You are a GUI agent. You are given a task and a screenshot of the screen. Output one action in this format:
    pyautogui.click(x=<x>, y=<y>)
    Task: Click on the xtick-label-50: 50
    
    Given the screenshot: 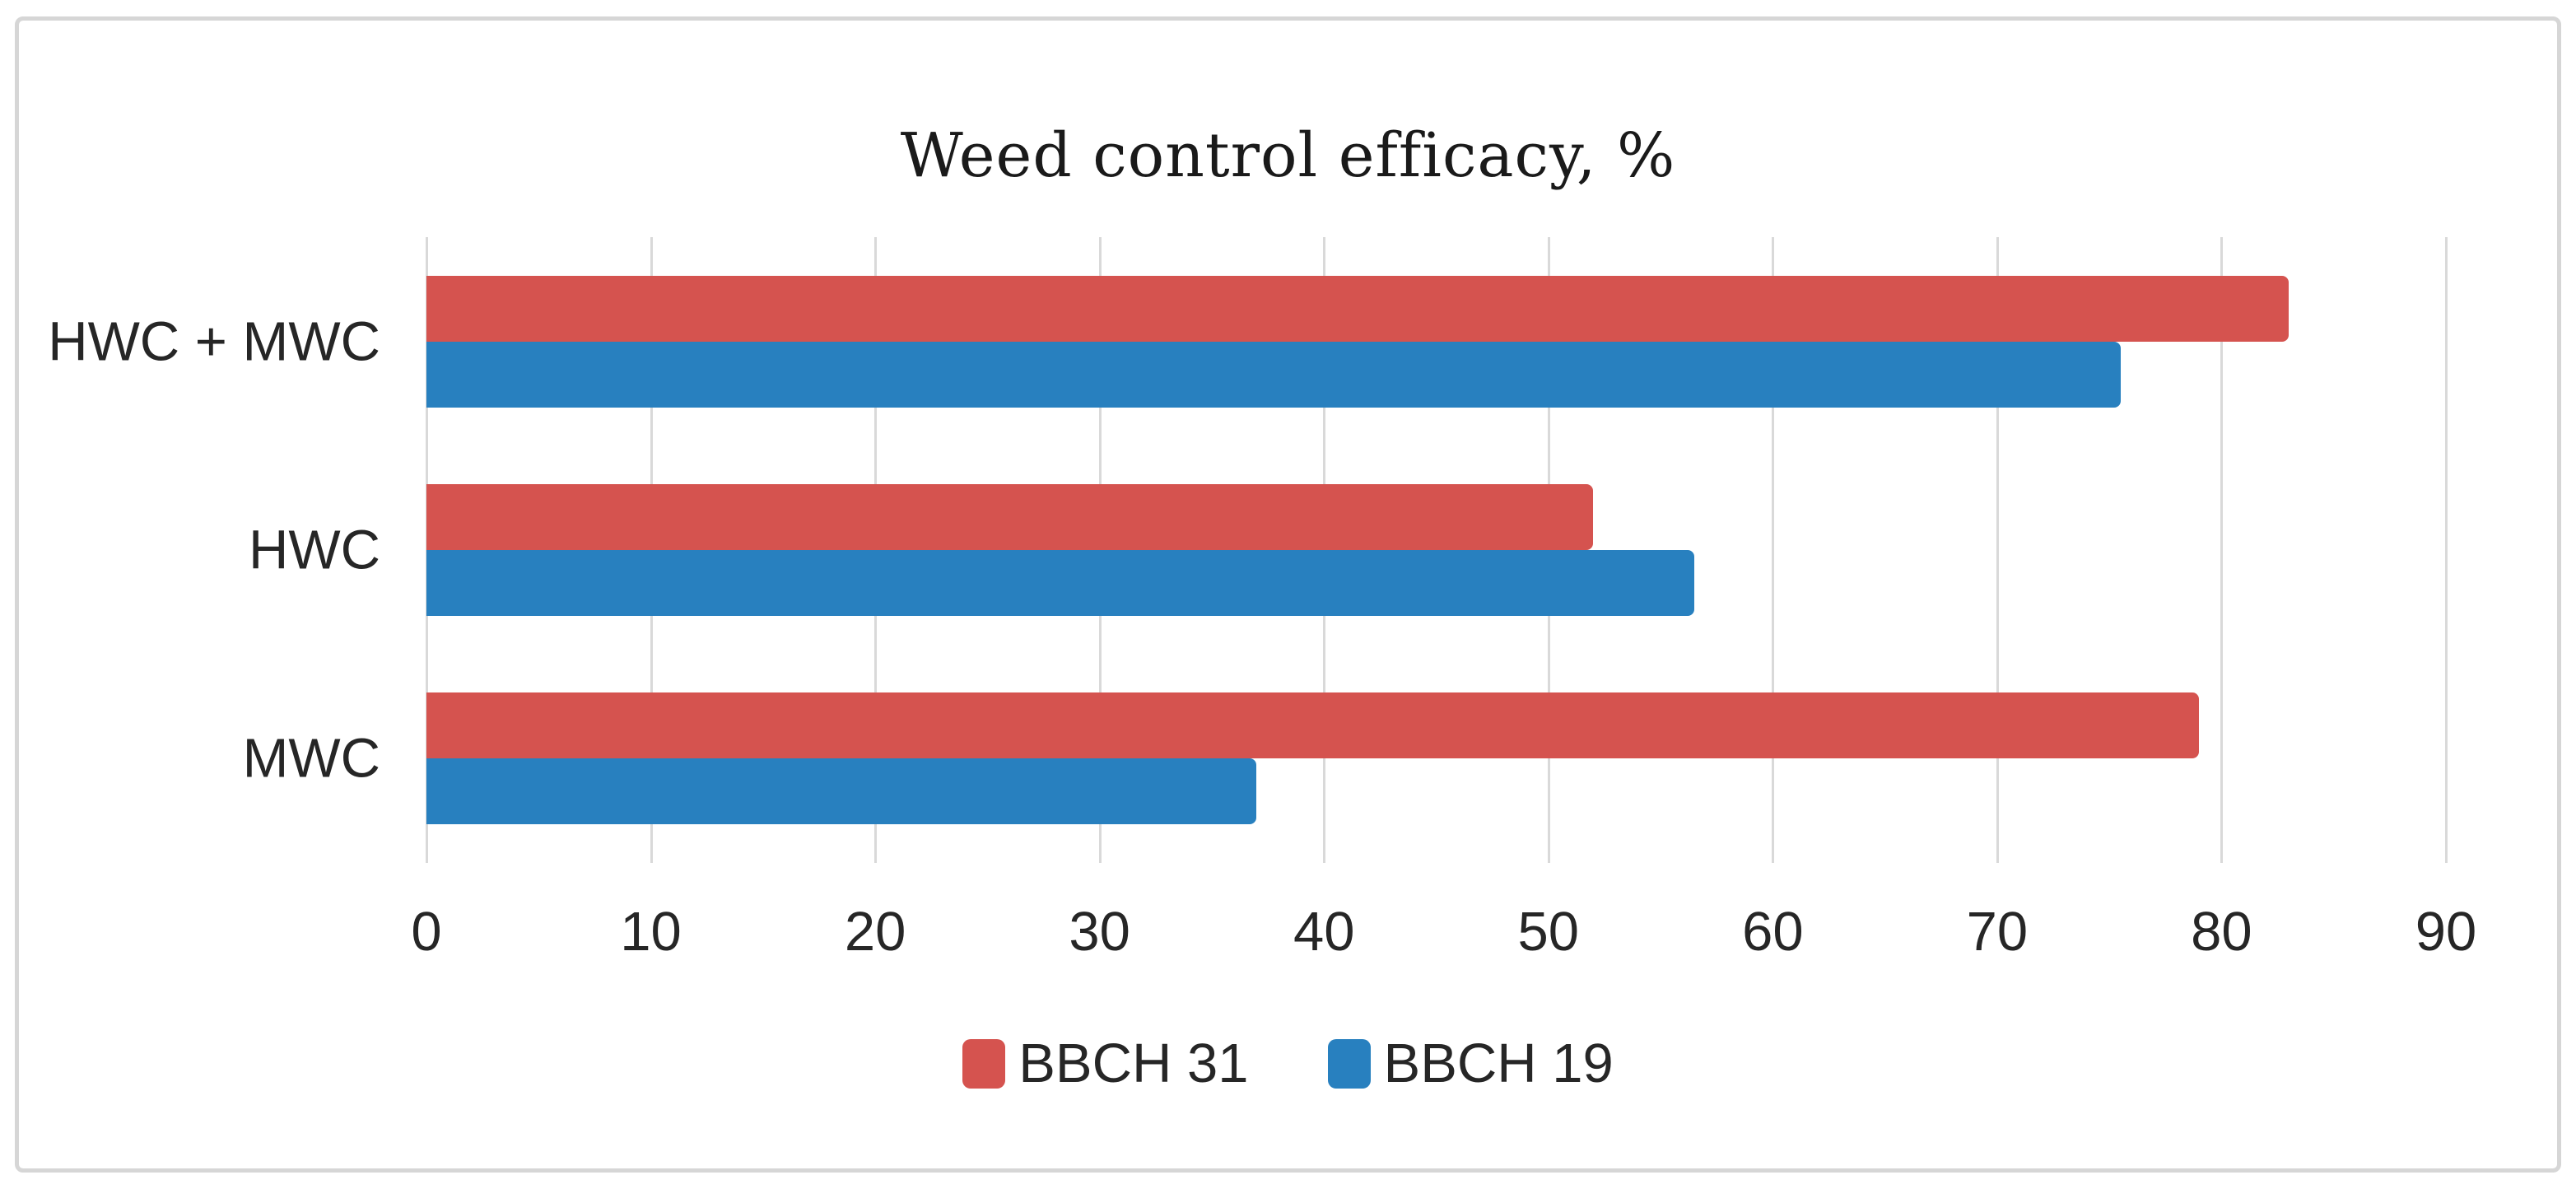 What is the action you would take?
    pyautogui.click(x=1548, y=932)
    